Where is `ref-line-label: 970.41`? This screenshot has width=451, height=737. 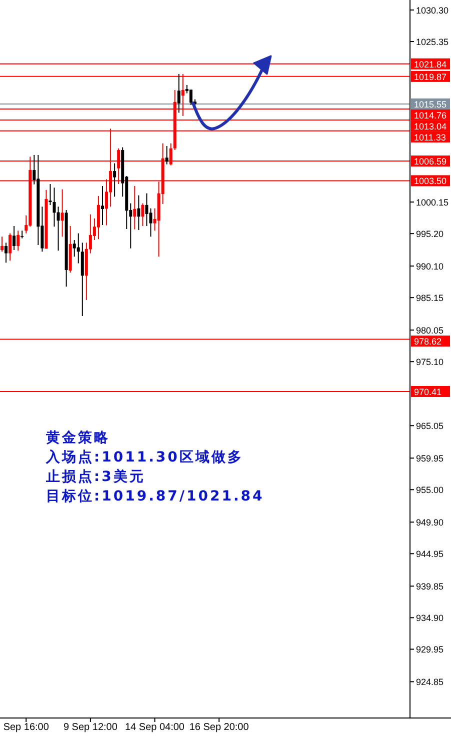 ref-line-label: 970.41 is located at coordinates (428, 391).